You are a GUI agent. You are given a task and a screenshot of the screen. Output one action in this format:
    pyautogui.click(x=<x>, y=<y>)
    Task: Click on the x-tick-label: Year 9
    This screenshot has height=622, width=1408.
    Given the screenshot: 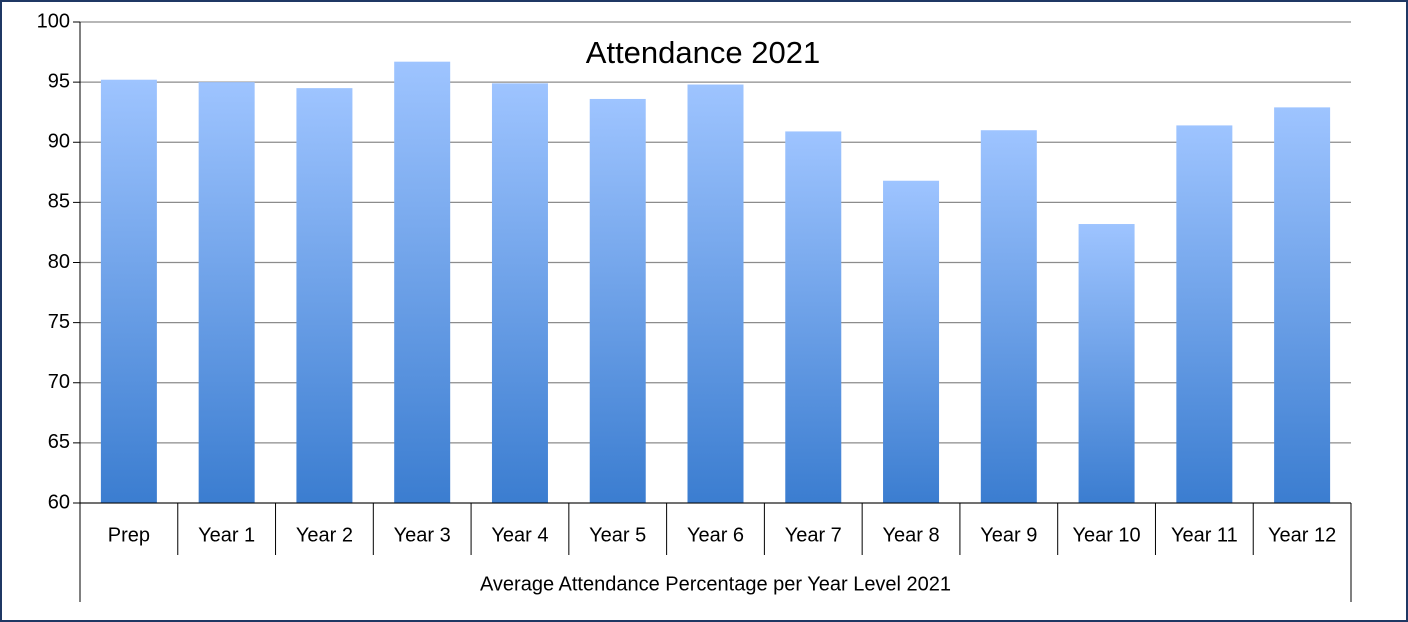 What is the action you would take?
    pyautogui.click(x=1008, y=535)
    